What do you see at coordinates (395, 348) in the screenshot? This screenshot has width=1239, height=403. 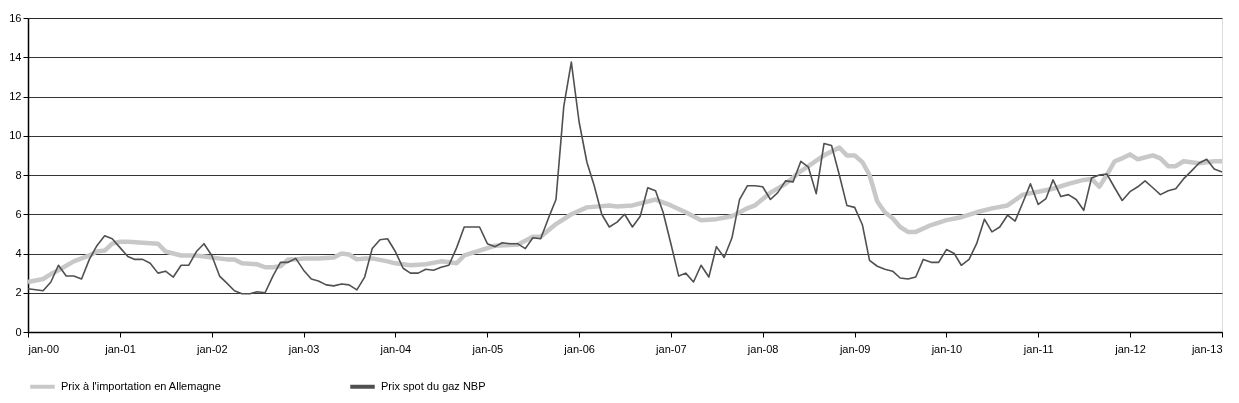 I see `x-tick-label: jan-04` at bounding box center [395, 348].